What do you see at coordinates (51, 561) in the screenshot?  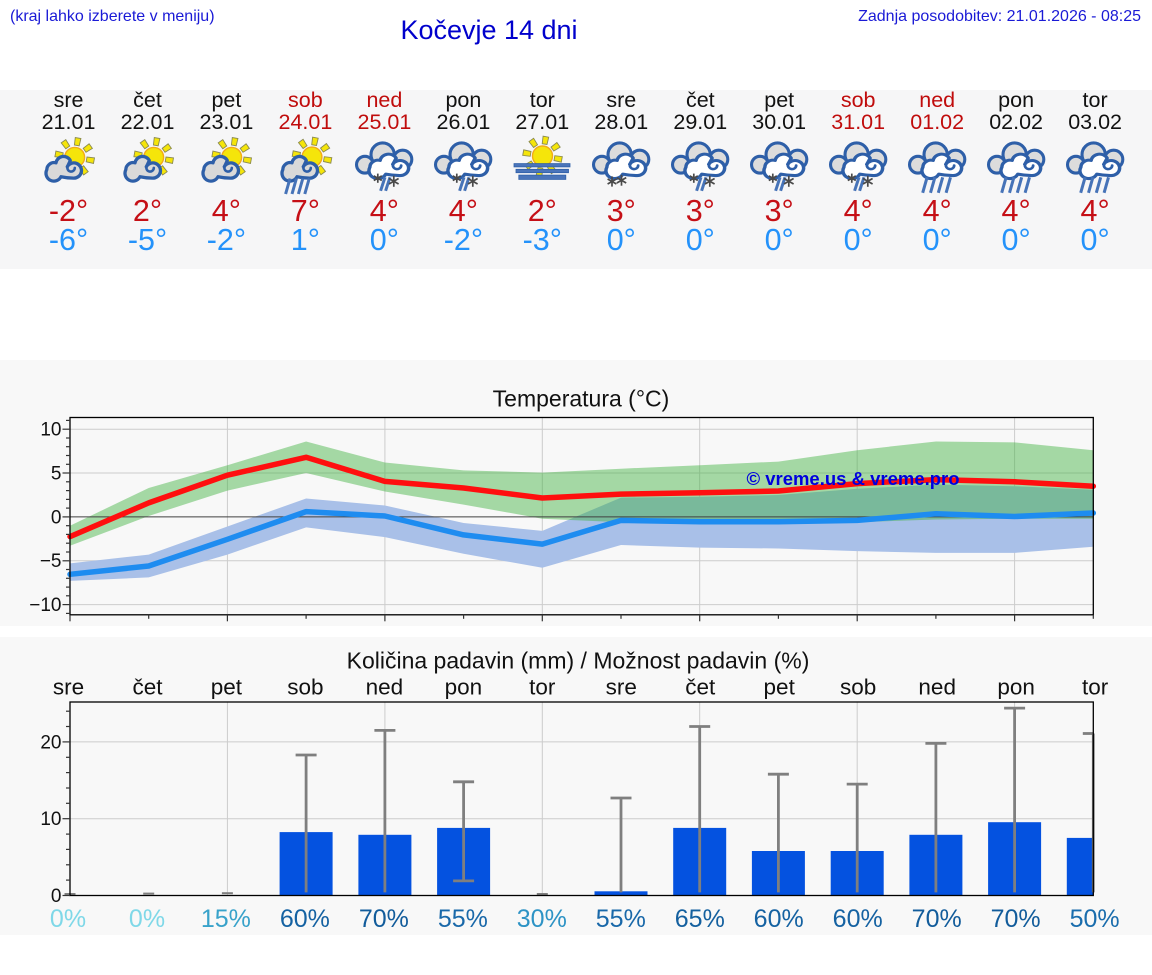 I see `svg-text: −5` at bounding box center [51, 561].